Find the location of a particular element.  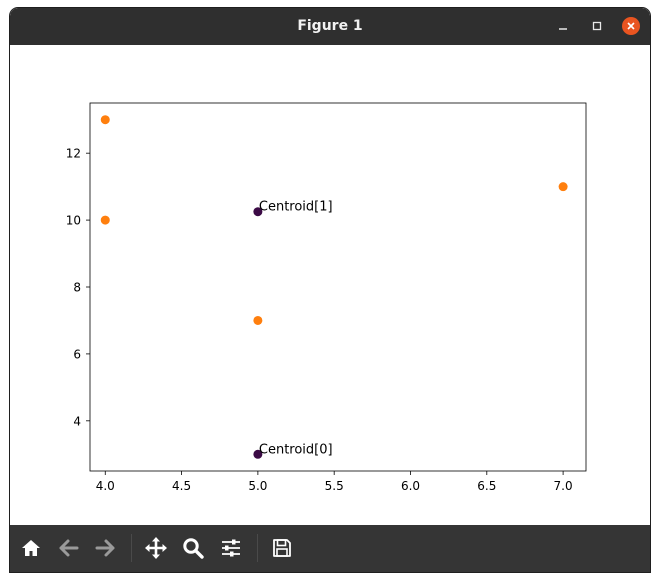

title-bar: Figure 1 is located at coordinates (330, 26).